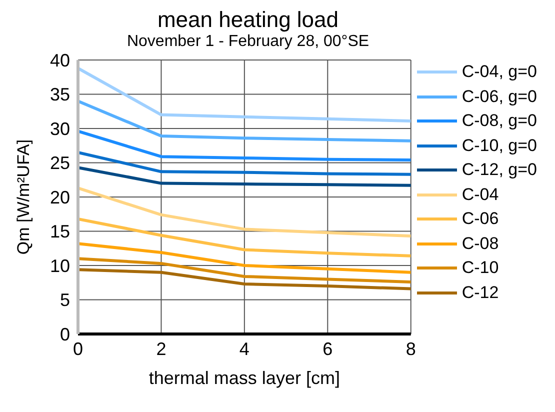 Image resolution: width=555 pixels, height=412 pixels. Describe the element at coordinates (244, 348) in the screenshot. I see `x-tick-label: 4` at that location.